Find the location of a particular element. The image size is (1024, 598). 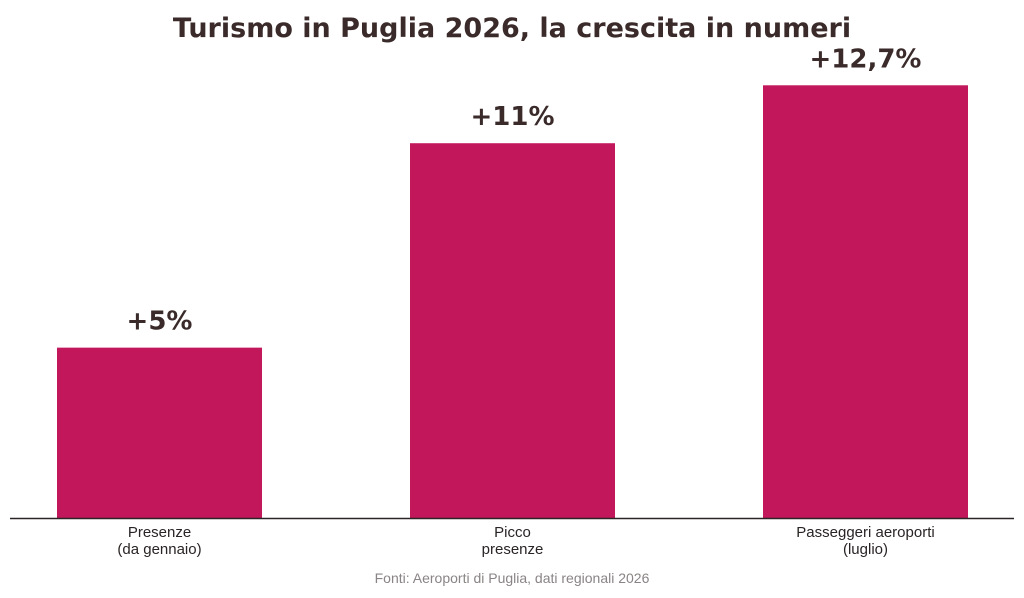

category-label-1: Presenze (da gennaio) is located at coordinates (159, 541).